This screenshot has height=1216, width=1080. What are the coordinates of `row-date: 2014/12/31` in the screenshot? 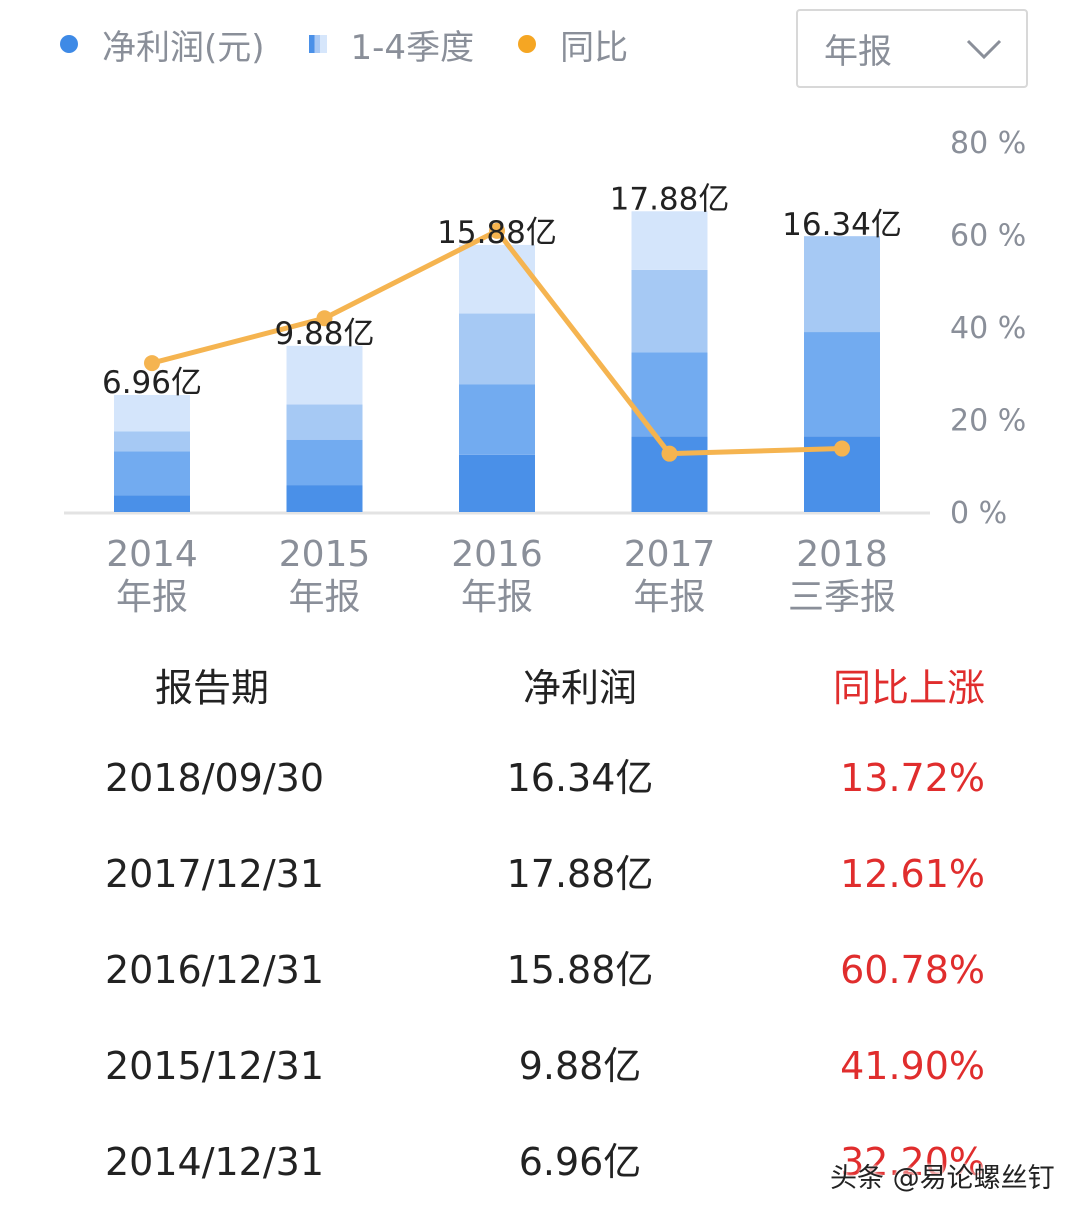 It's located at (215, 1162).